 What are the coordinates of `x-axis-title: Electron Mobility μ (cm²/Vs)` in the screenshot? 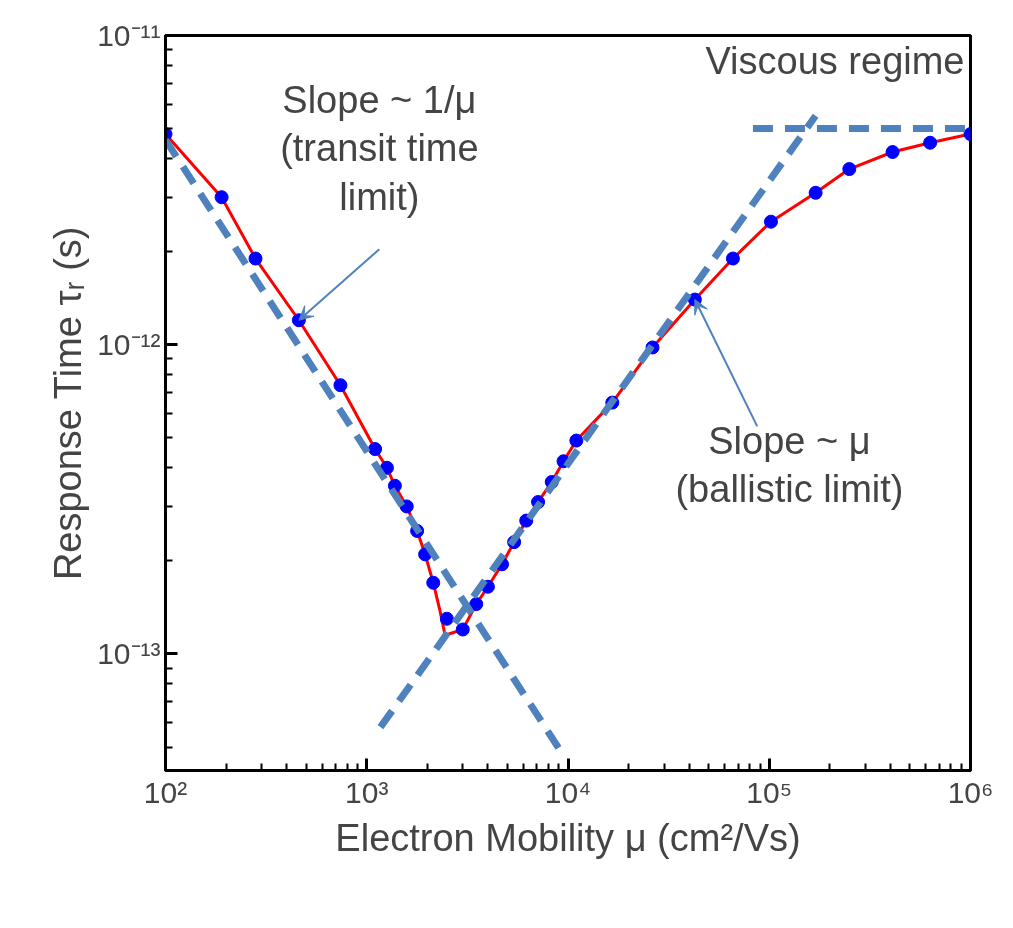 It's located at (568, 837).